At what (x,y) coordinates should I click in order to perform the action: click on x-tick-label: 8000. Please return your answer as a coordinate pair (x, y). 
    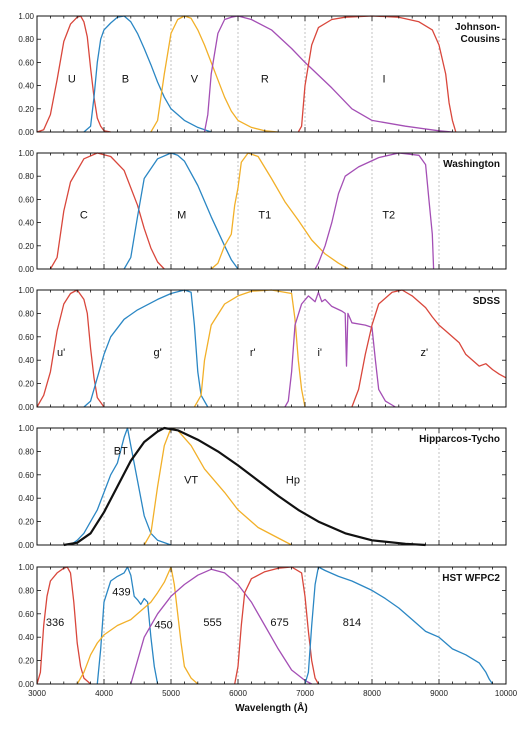
    Looking at the image, I should click on (372, 693).